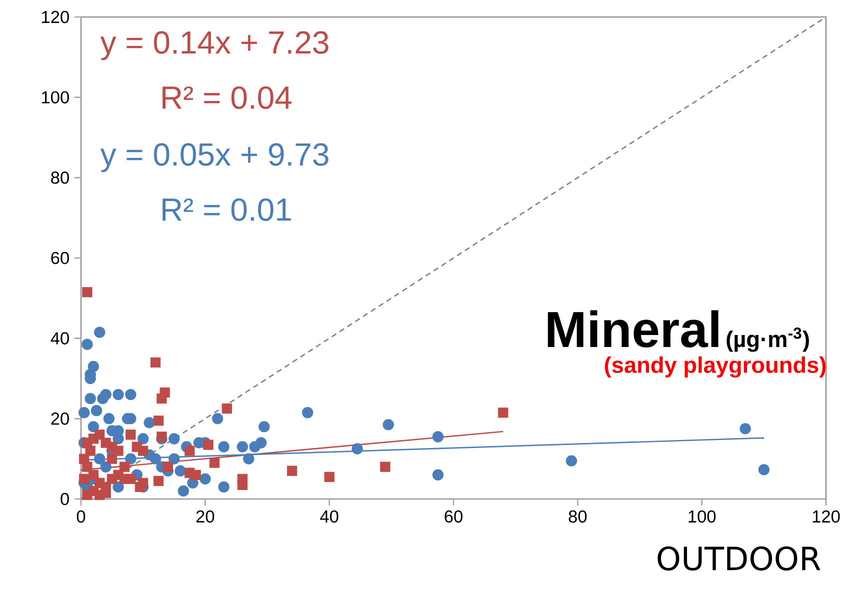 The height and width of the screenshot is (600, 865). I want to click on x-axis-title: OUTDOOR, so click(739, 558).